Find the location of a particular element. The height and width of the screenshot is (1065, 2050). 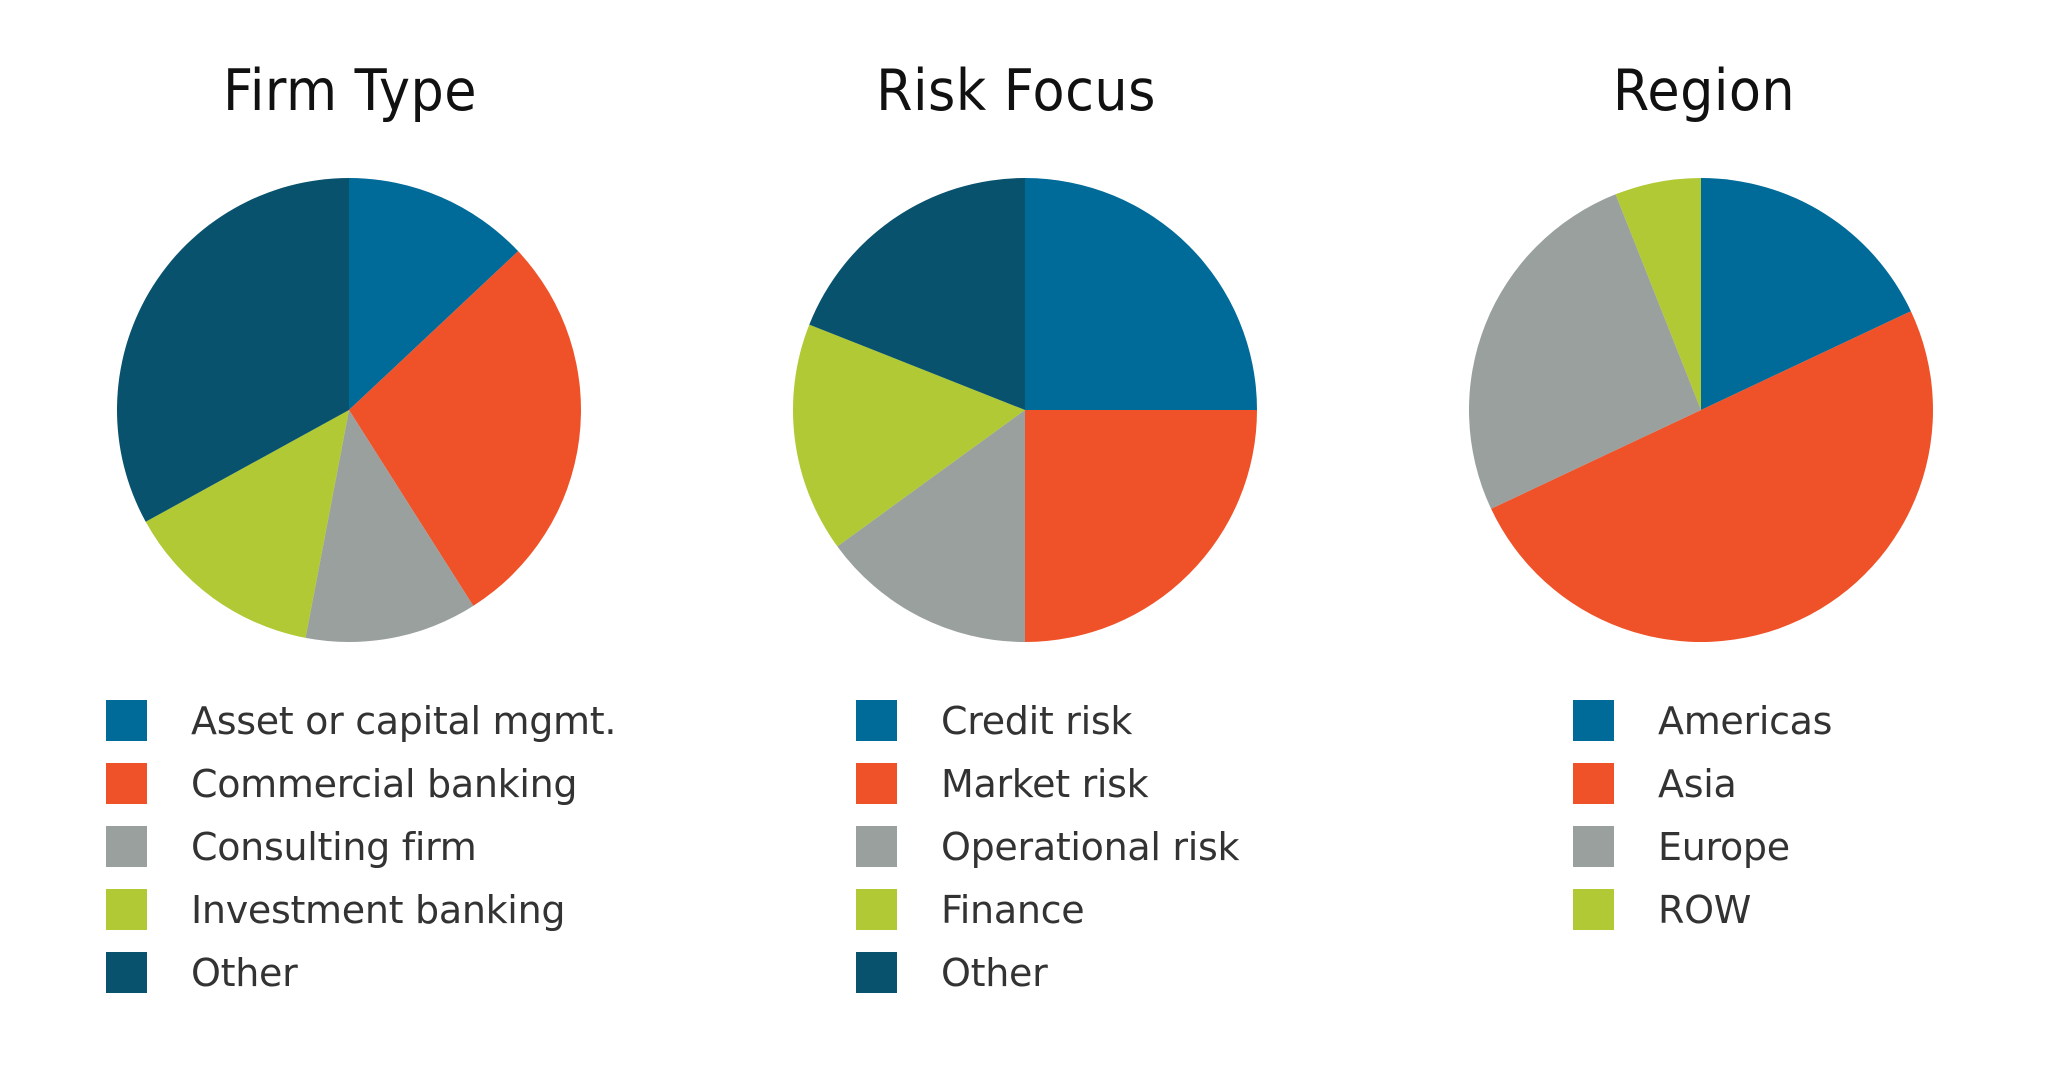

pie-slice-asset-or-capital-mgmt is located at coordinates (434, 294).